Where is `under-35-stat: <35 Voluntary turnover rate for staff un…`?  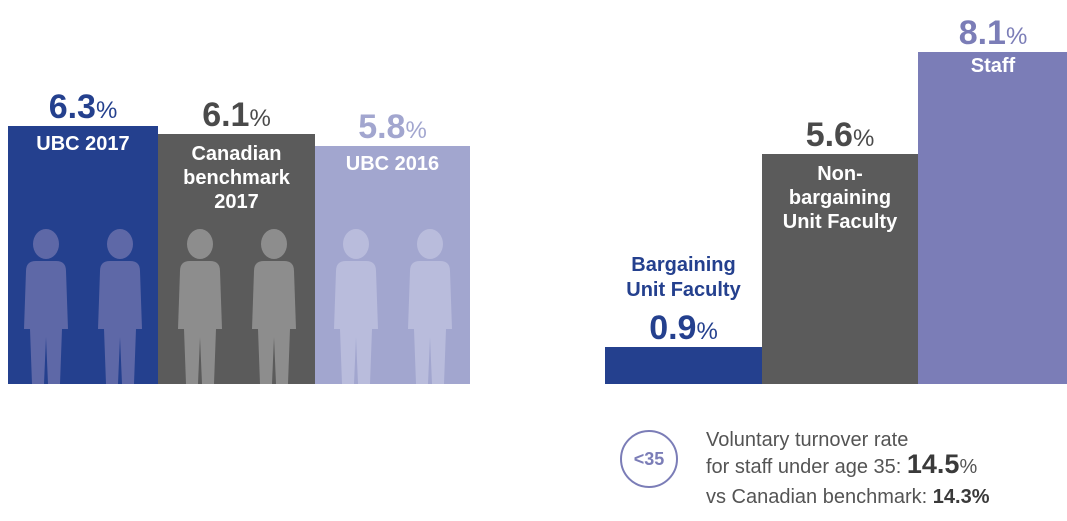
under-35-stat: <35 Voluntary turnover rate for staff un… is located at coordinates (840, 473).